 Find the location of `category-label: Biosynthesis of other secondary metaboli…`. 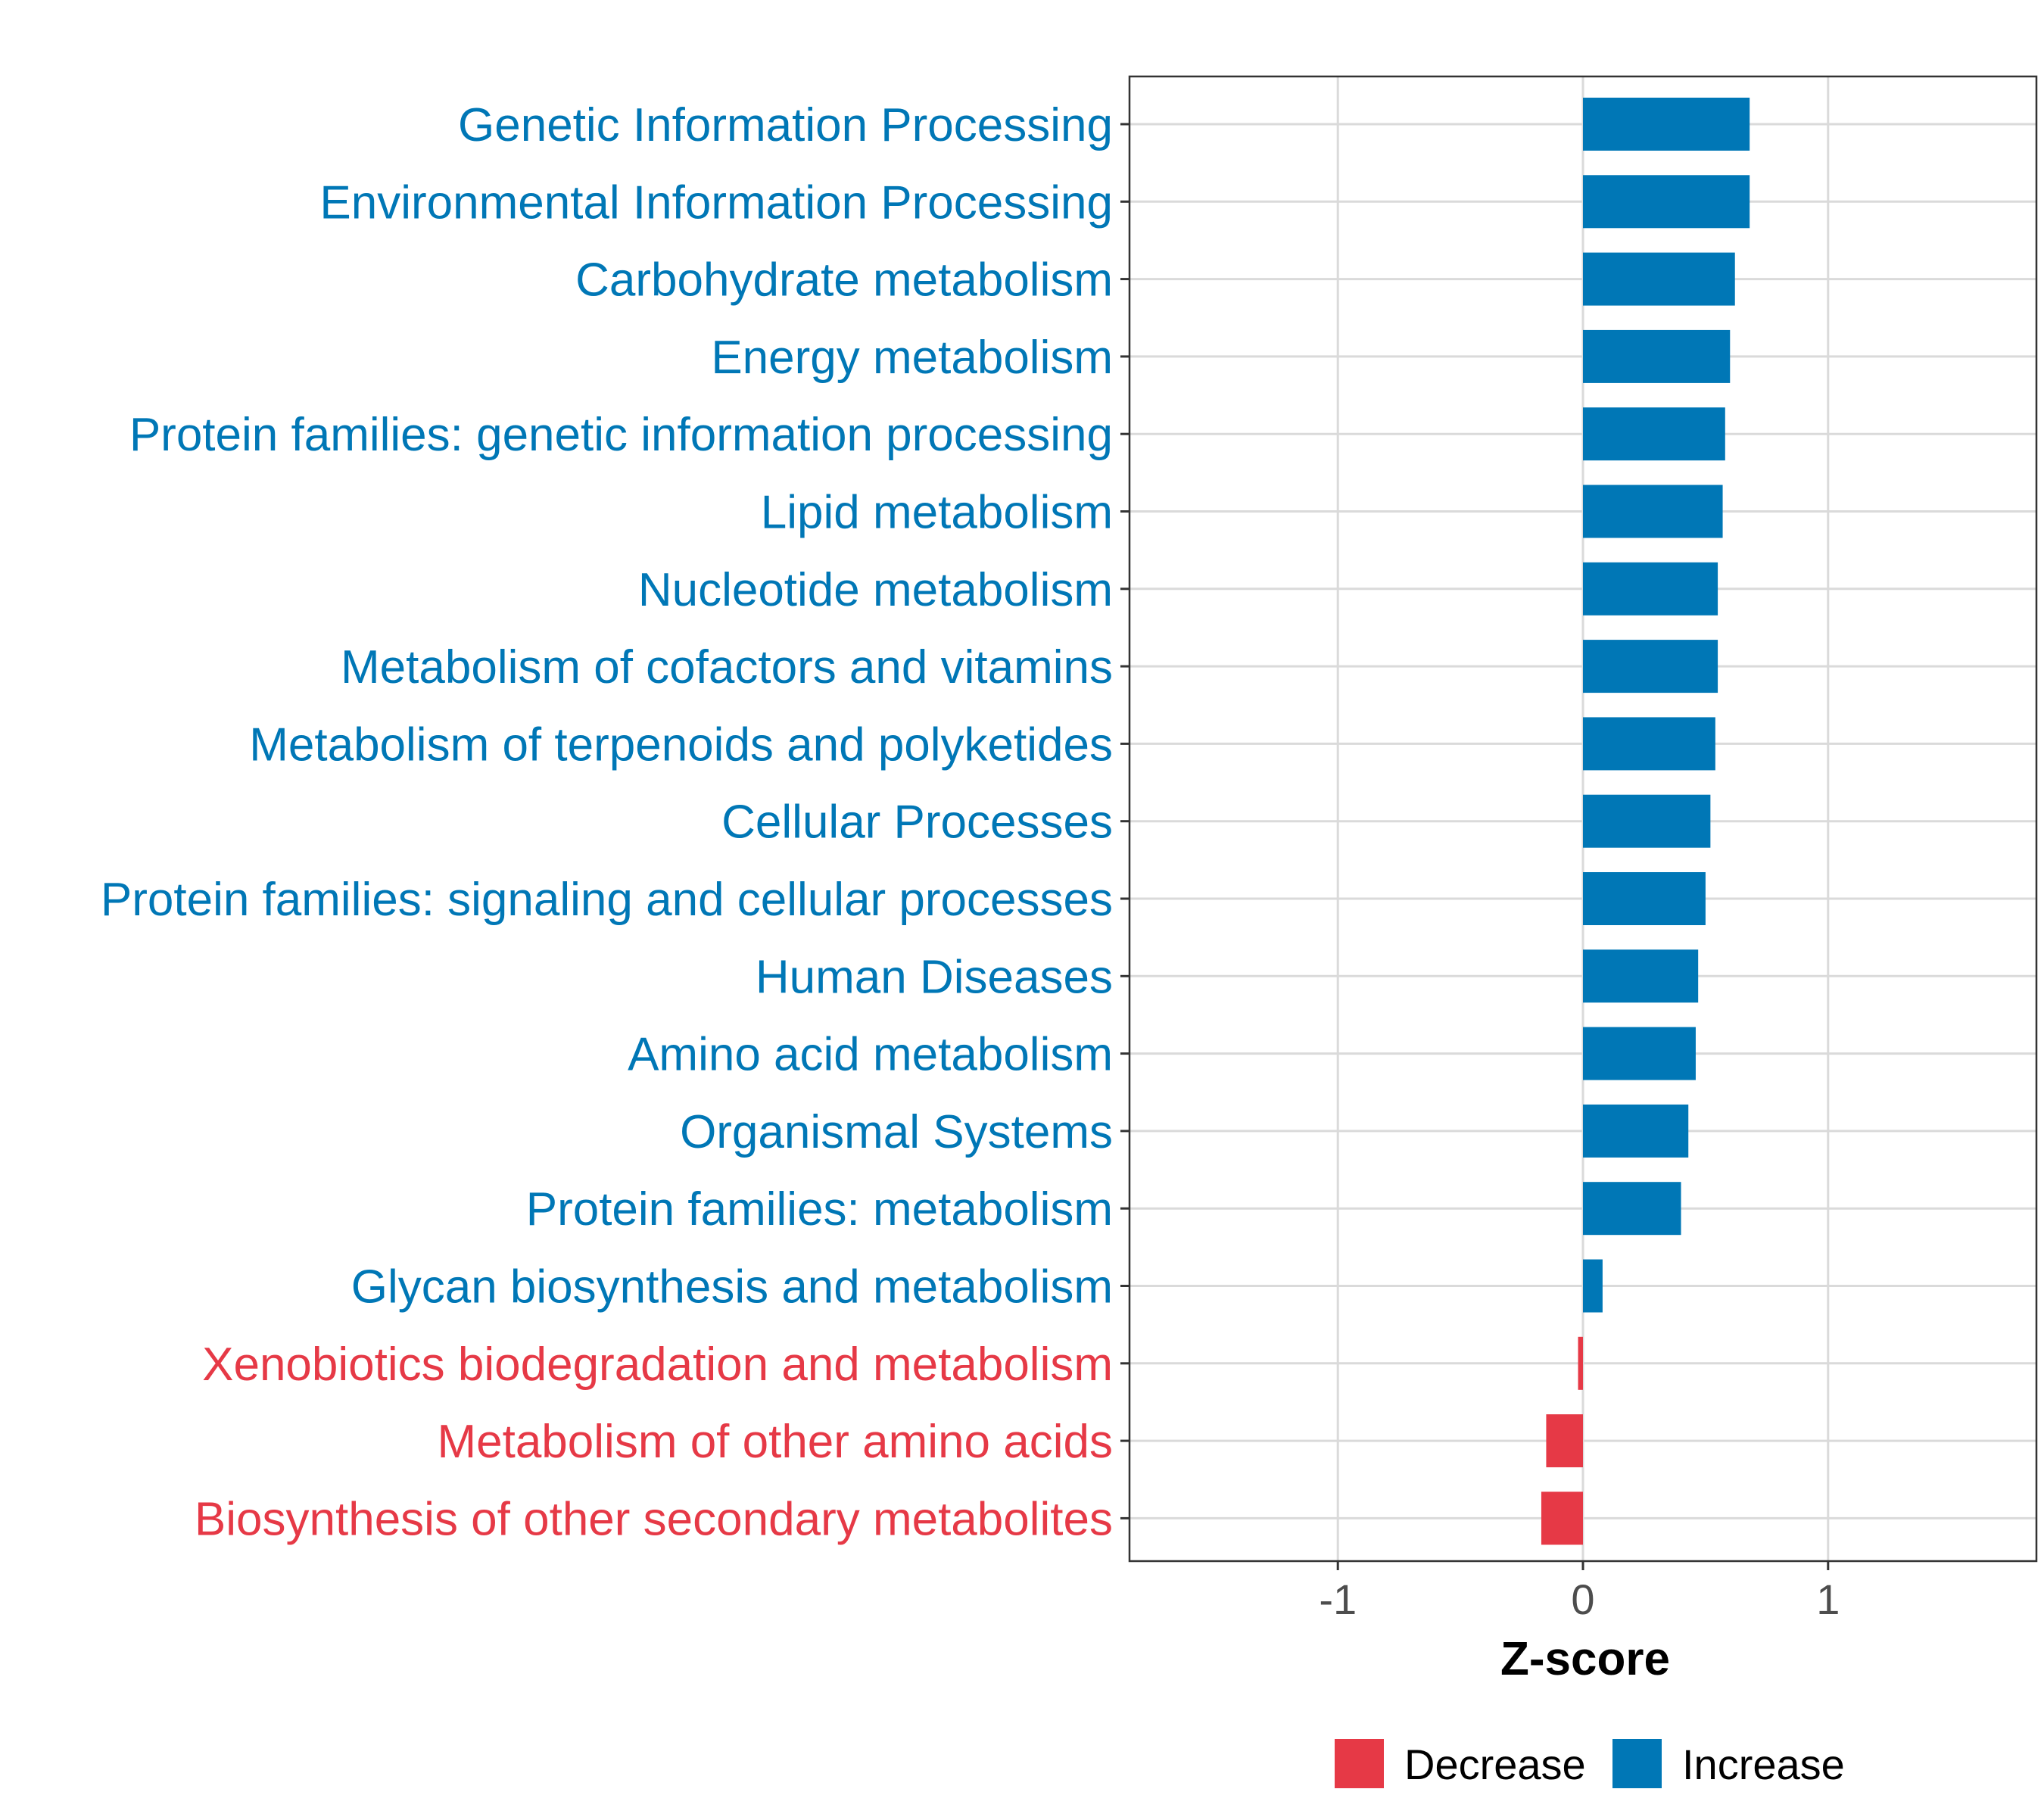

category-label: Biosynthesis of other secondary metaboli… is located at coordinates (654, 1519).